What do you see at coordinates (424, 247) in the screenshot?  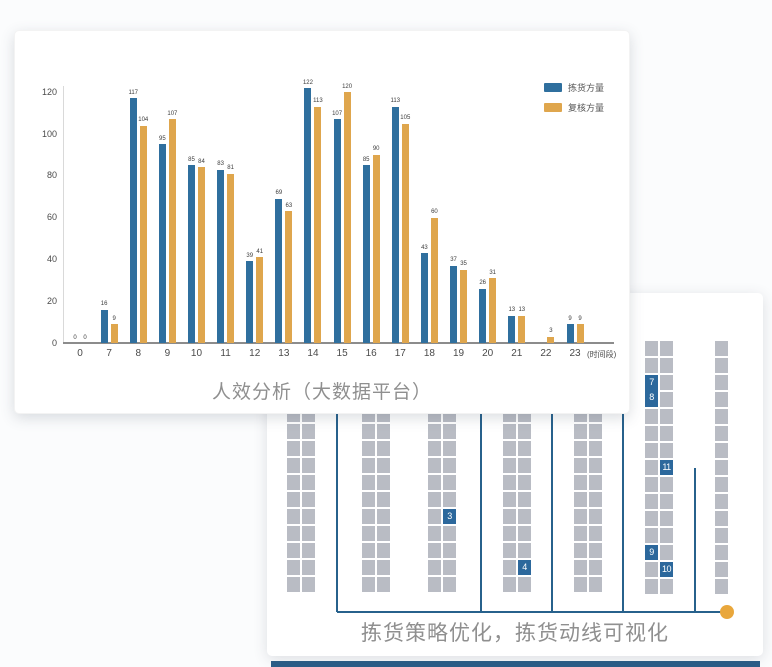 I see `bar-value-label: 43` at bounding box center [424, 247].